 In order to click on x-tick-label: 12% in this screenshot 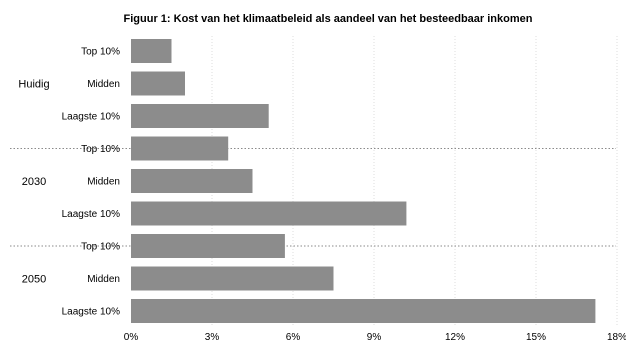, I will do `click(455, 336)`.